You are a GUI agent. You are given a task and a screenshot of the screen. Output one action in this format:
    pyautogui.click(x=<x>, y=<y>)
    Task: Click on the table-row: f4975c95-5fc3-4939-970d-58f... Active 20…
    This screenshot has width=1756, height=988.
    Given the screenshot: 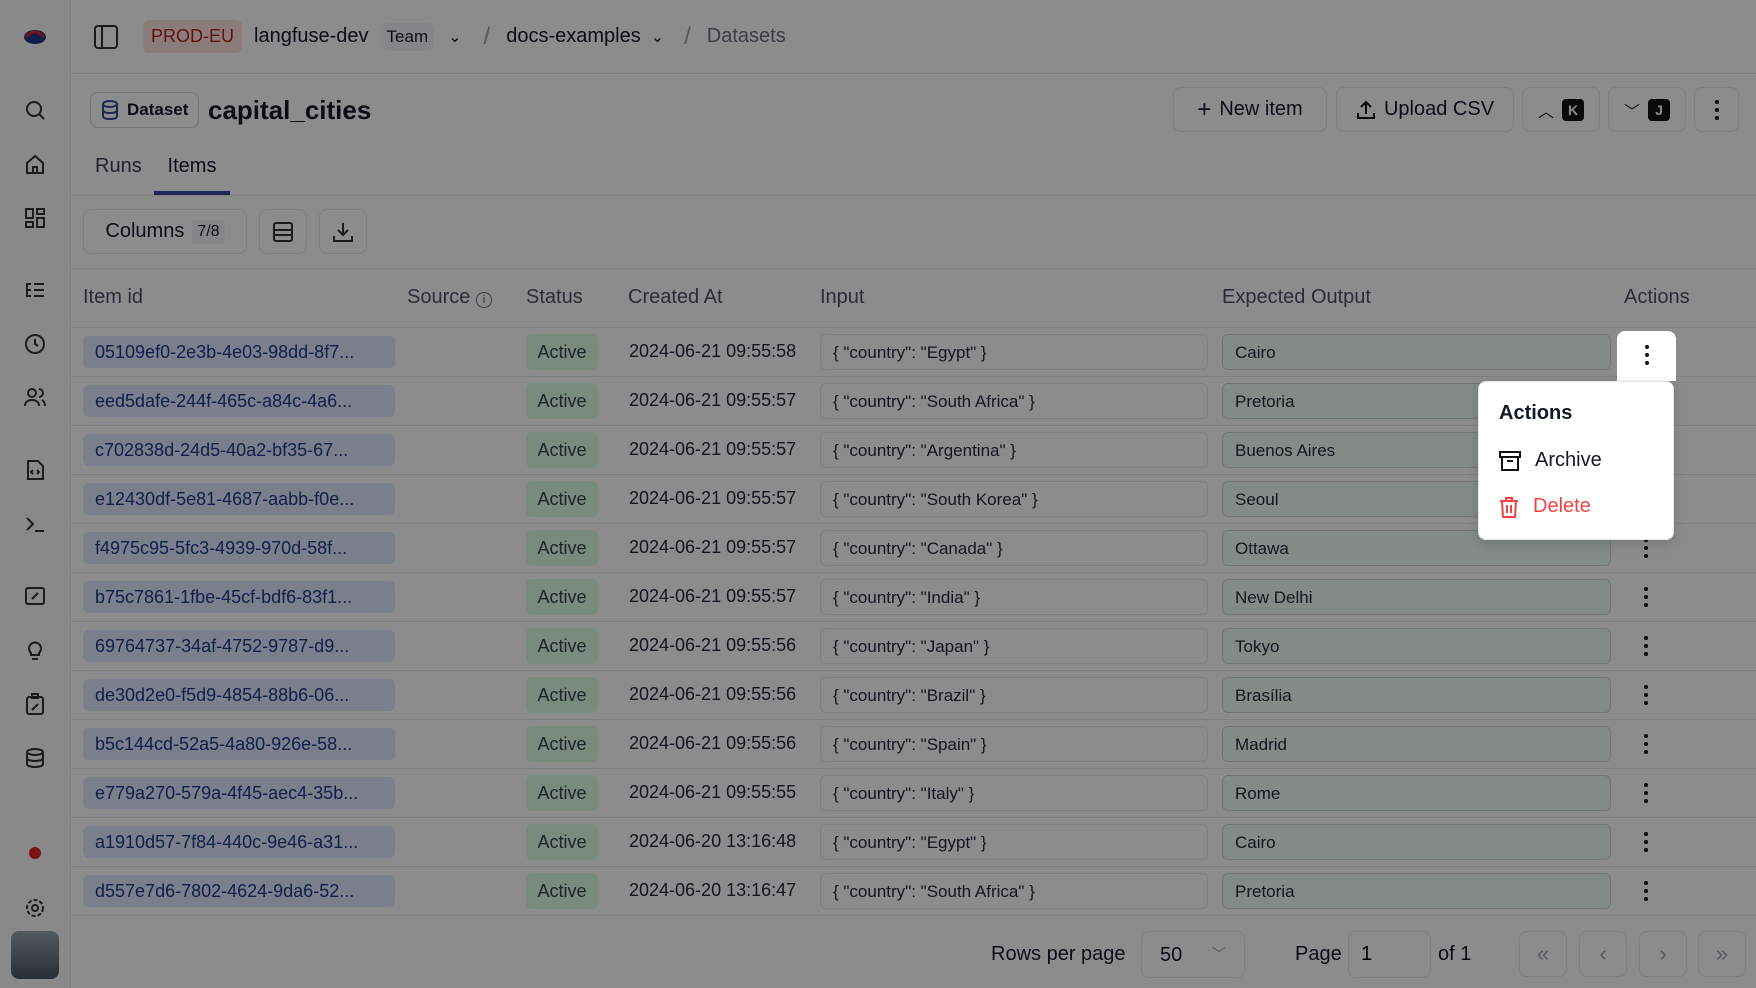 What is the action you would take?
    pyautogui.click(x=913, y=547)
    